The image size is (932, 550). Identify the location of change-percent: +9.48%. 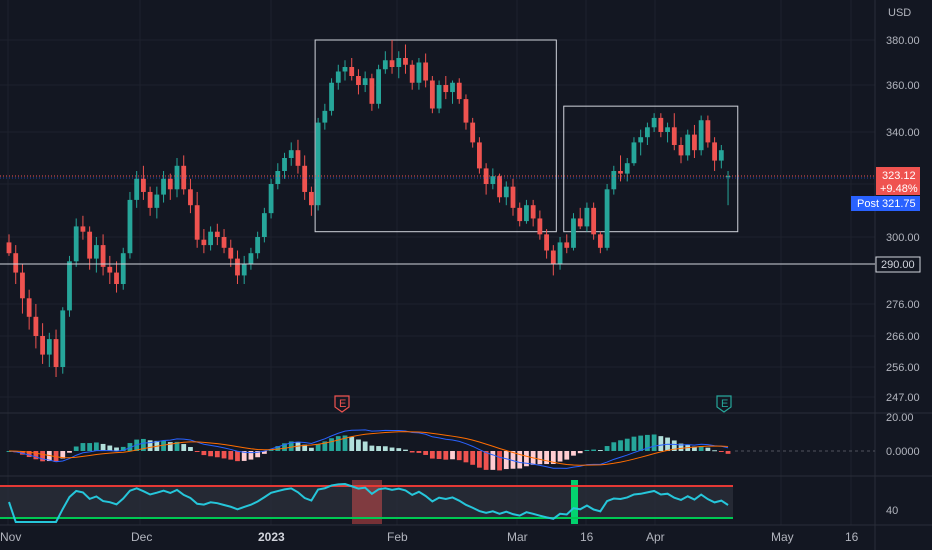
(899, 189).